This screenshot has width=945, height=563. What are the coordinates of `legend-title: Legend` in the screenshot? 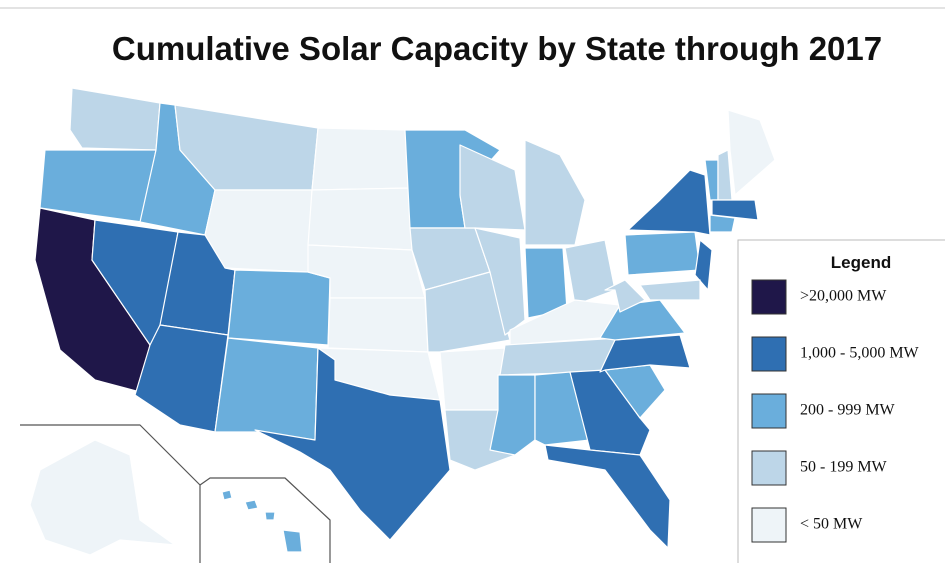 It's located at (861, 262).